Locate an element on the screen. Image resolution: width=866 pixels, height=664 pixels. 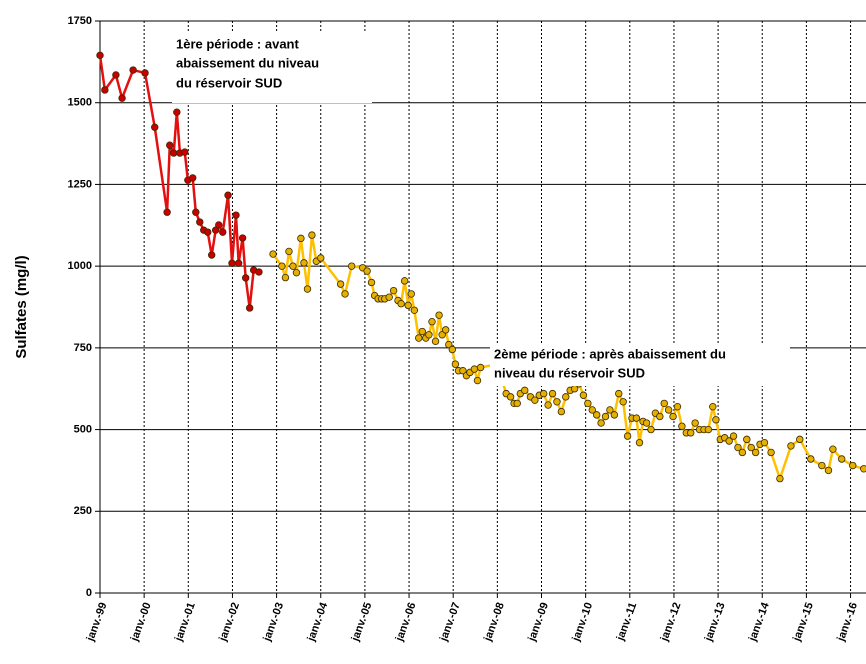
x-tick-label: janv.-13 is located at coordinates (714, 622).